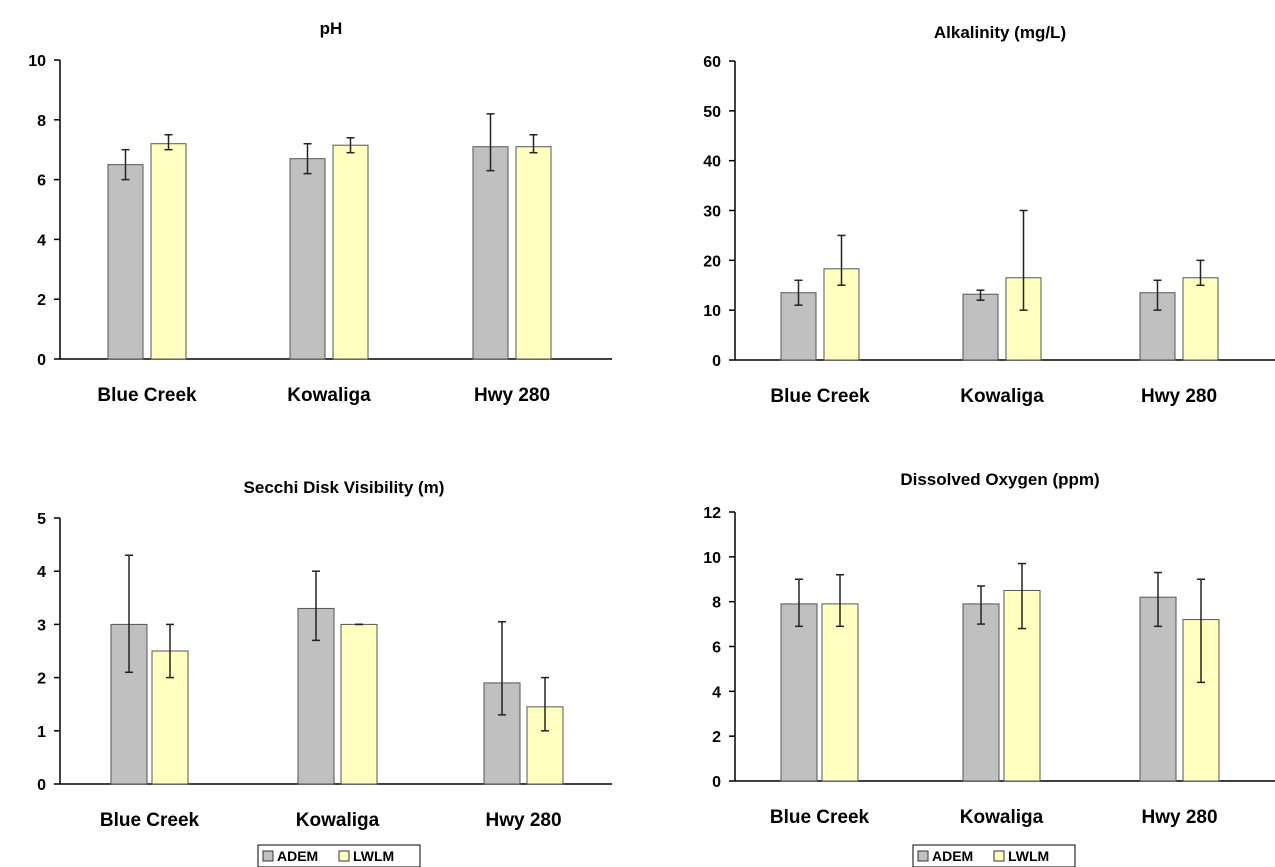 The width and height of the screenshot is (1275, 867). What do you see at coordinates (41, 625) in the screenshot?
I see `y-tick-label: 3` at bounding box center [41, 625].